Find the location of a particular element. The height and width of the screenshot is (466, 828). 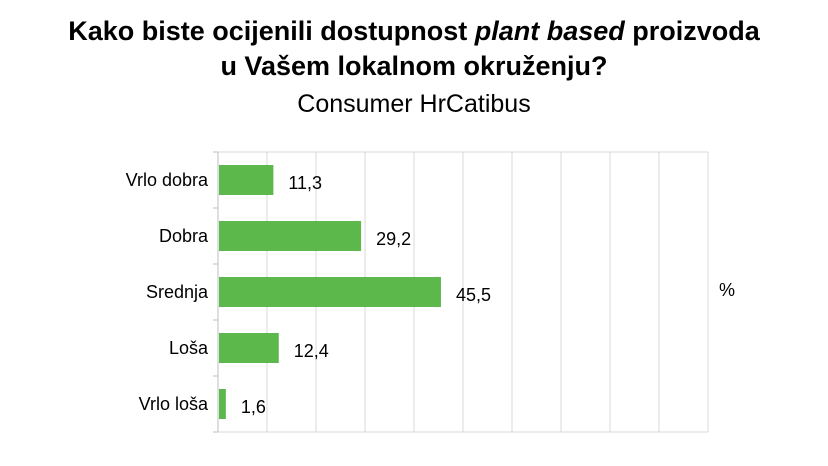

value-label: 29,2 is located at coordinates (393, 239).